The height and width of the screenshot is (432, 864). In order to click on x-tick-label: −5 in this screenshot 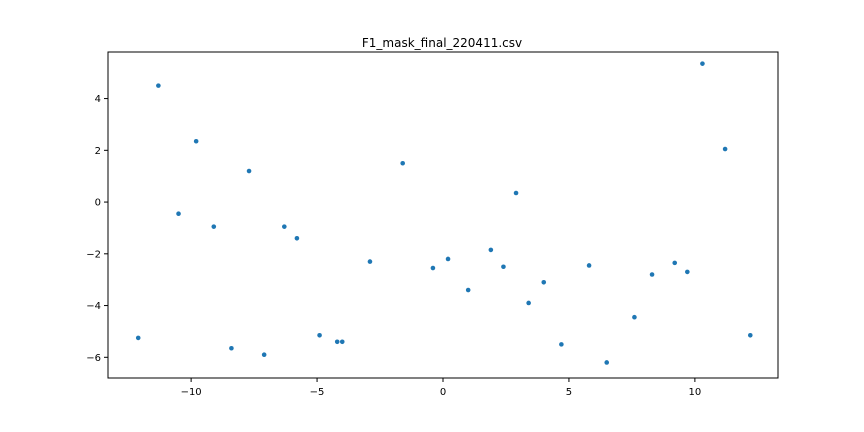, I will do `click(317, 392)`.